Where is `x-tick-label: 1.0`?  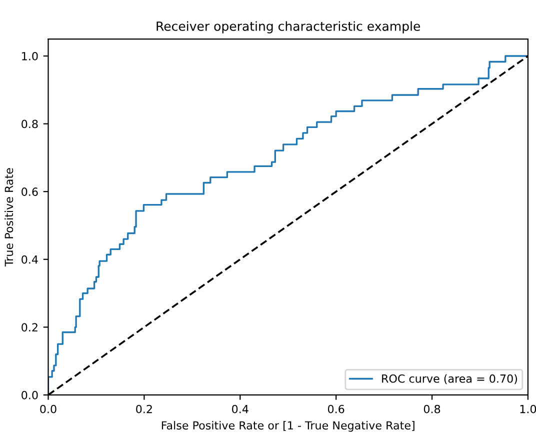
x-tick-label: 1.0 is located at coordinates (528, 409).